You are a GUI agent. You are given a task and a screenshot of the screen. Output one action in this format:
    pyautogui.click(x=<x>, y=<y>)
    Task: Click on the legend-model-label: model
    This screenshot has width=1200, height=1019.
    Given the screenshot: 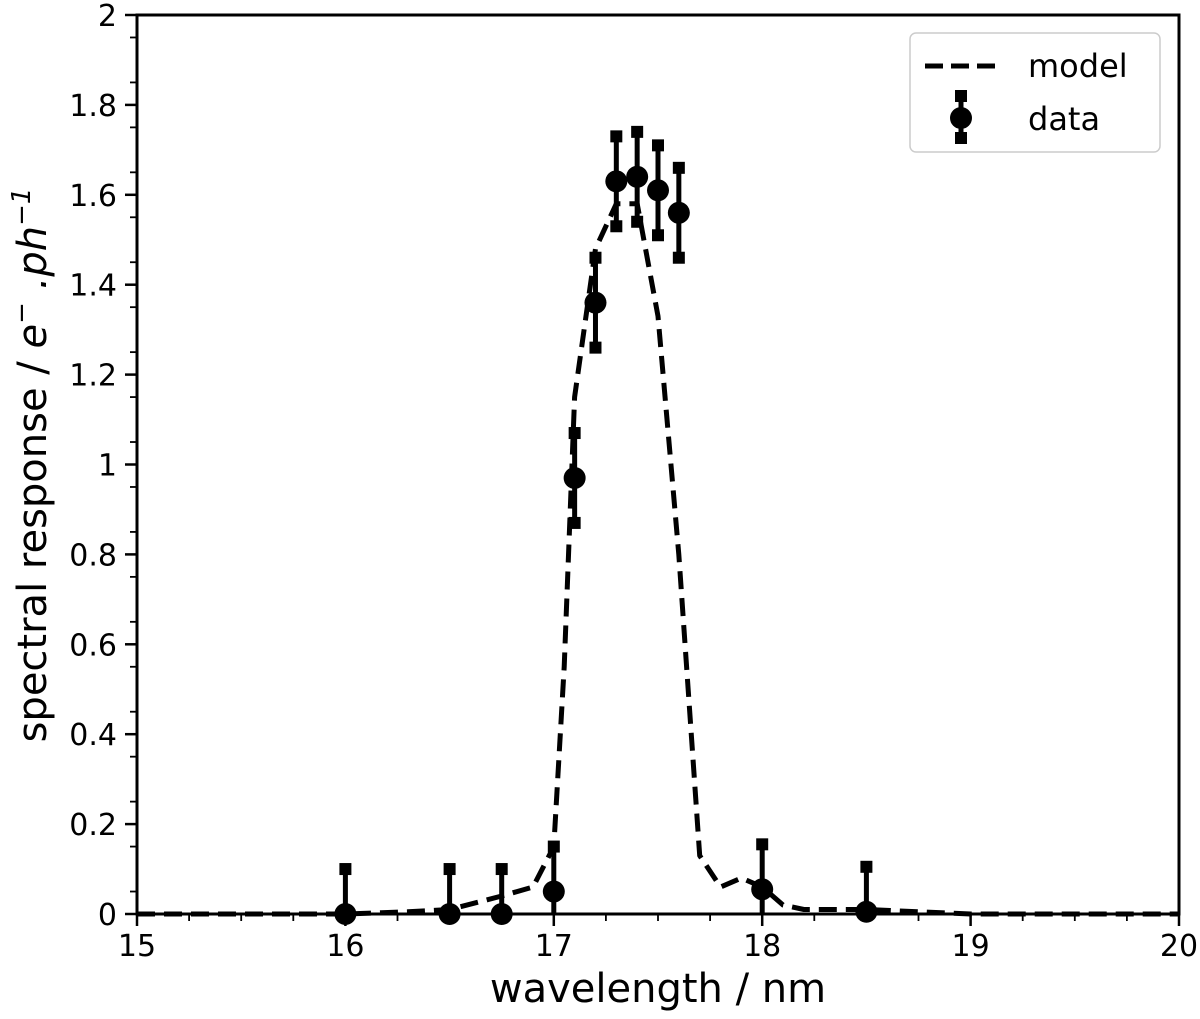 What is the action you would take?
    pyautogui.click(x=1078, y=66)
    